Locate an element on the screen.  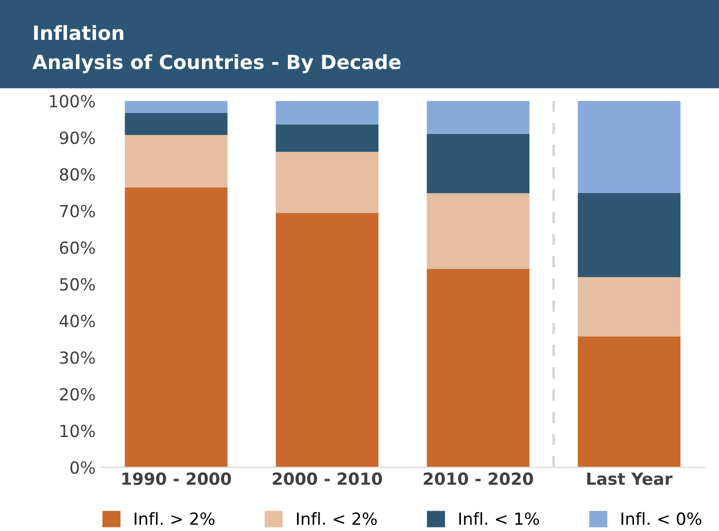
legend-label: Infl. > 2% is located at coordinates (174, 518).